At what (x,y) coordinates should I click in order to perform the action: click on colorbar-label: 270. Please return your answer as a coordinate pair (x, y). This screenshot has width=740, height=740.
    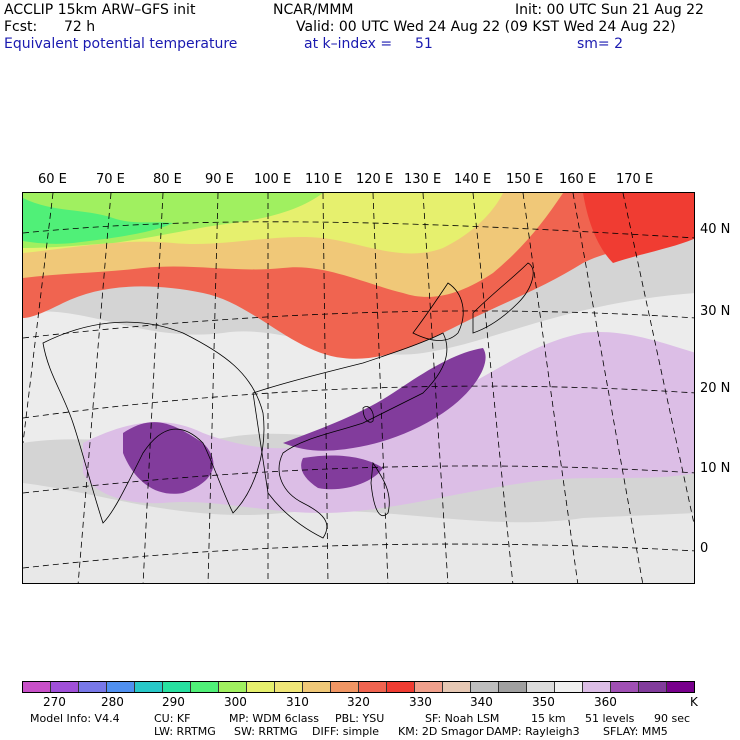
    Looking at the image, I should click on (54, 702).